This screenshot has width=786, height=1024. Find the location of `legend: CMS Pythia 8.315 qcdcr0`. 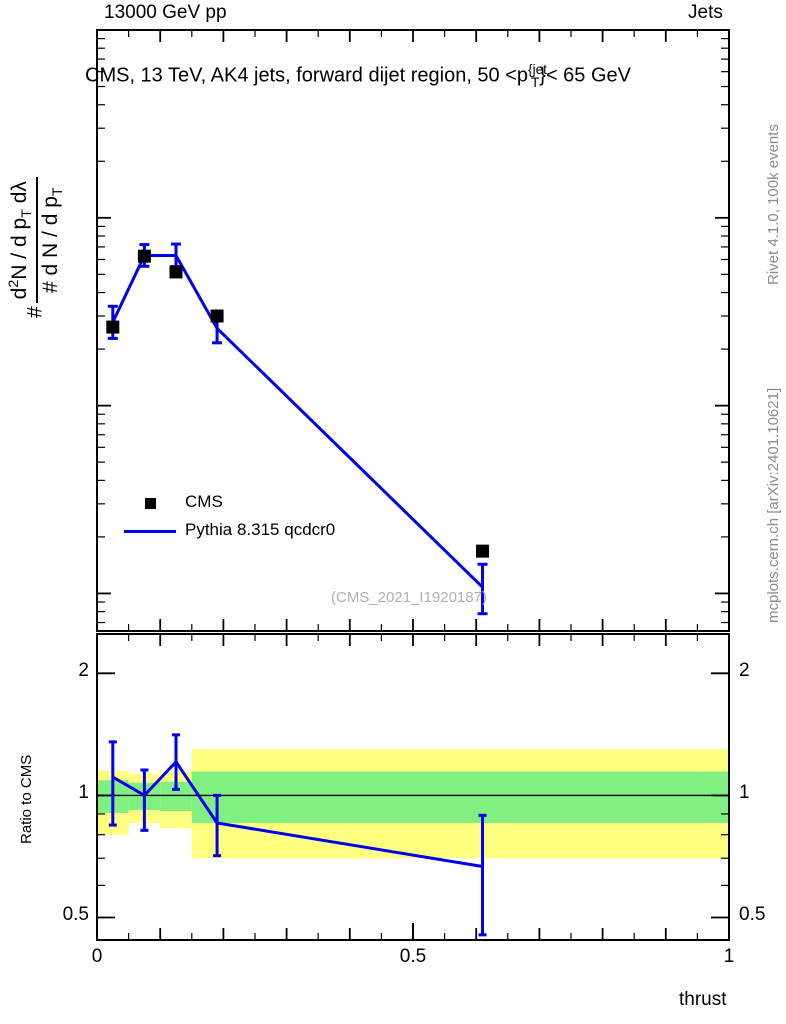

legend: CMS Pythia 8.315 qcdcr0 is located at coordinates (262, 521).